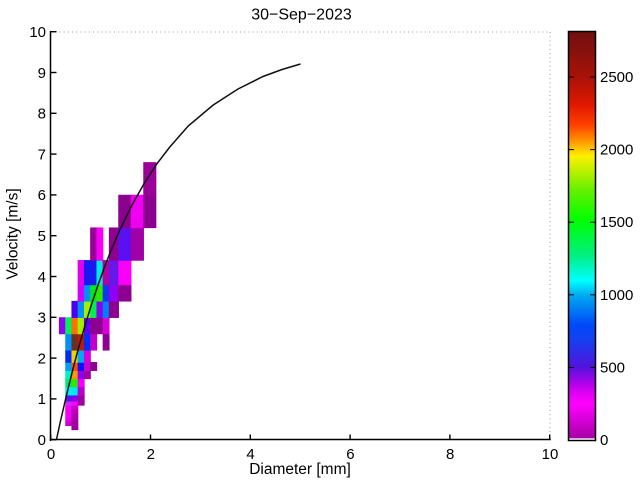 The width and height of the screenshot is (640, 480). Describe the element at coordinates (616, 295) in the screenshot. I see `svg-text: 1000` at that location.